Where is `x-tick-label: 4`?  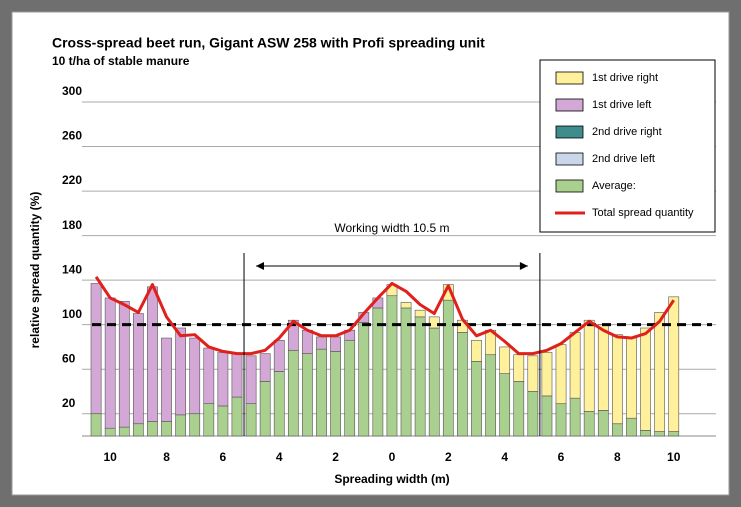
x-tick-label: 4 is located at coordinates (504, 457).